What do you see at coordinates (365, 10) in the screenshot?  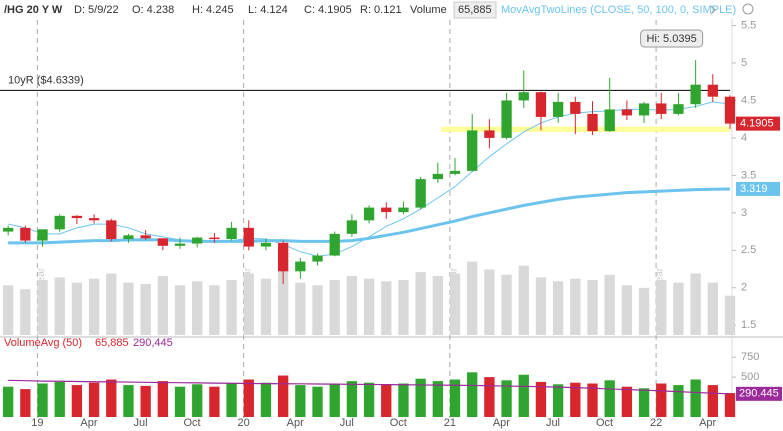 I see `header-bar` at bounding box center [365, 10].